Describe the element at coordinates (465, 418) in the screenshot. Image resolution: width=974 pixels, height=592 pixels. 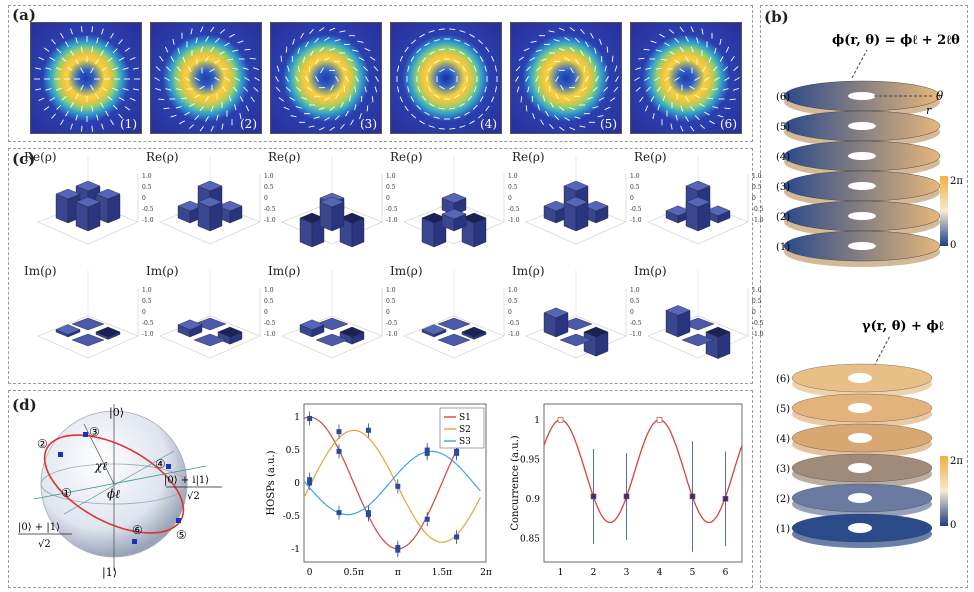
I see `hosps-legend-item: S1` at that location.